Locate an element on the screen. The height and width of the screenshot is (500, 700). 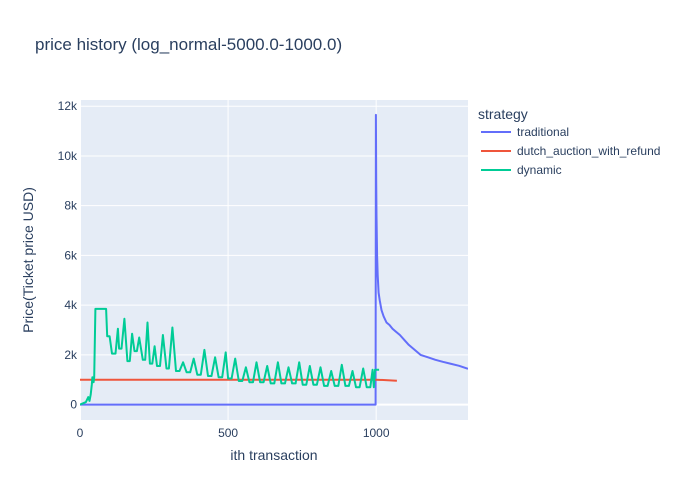
y-axis-title: Price(Ticket price USD) is located at coordinates (28, 260).